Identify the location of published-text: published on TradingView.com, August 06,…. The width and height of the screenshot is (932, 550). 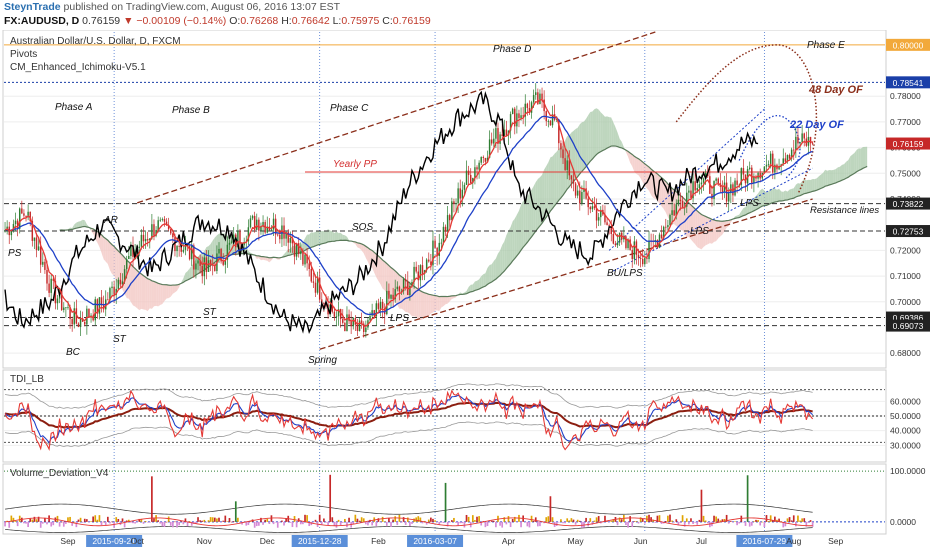
(202, 7).